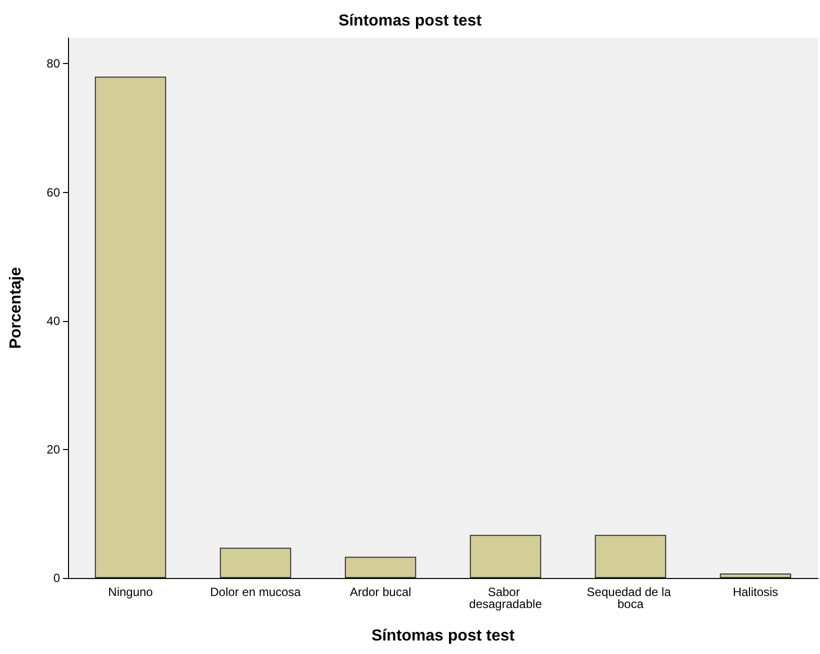 The height and width of the screenshot is (654, 820). I want to click on x-tick-label: Ardor bucal, so click(381, 592).